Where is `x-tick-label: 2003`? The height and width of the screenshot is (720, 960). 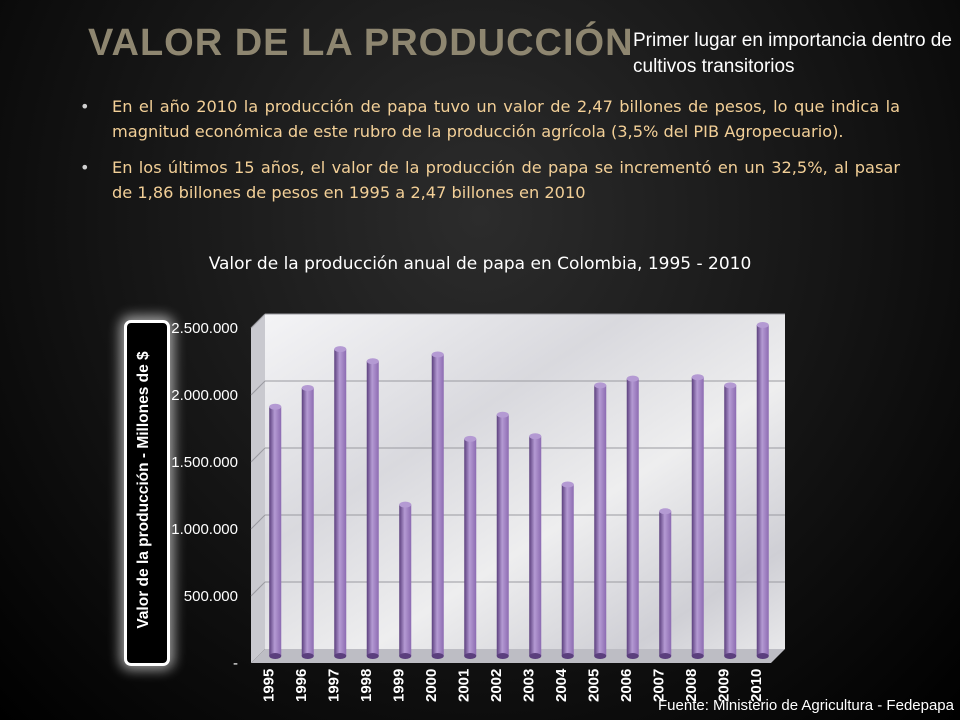
x-tick-label: 2003 is located at coordinates (528, 685).